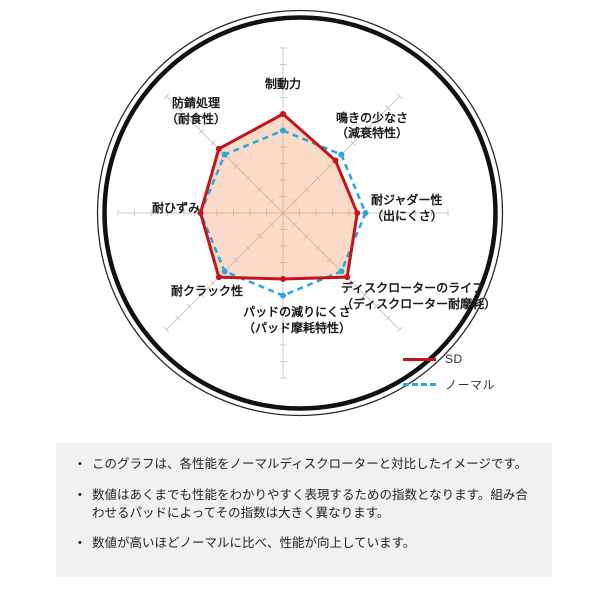 The image size is (600, 600). I want to click on axis-label-judder: 耐ジャダー性, so click(406, 199).